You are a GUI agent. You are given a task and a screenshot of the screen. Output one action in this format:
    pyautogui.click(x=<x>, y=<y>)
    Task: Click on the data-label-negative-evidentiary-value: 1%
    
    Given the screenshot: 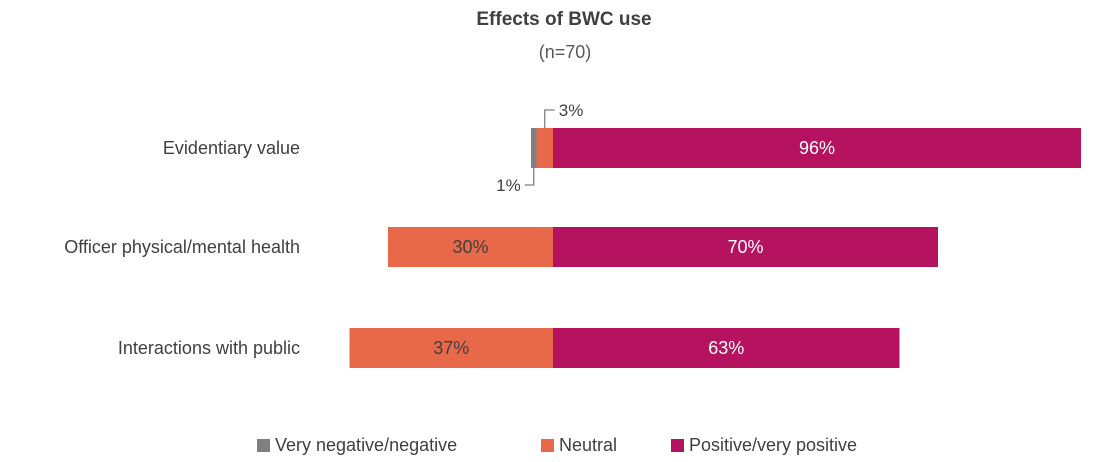 What is the action you would take?
    pyautogui.click(x=508, y=185)
    